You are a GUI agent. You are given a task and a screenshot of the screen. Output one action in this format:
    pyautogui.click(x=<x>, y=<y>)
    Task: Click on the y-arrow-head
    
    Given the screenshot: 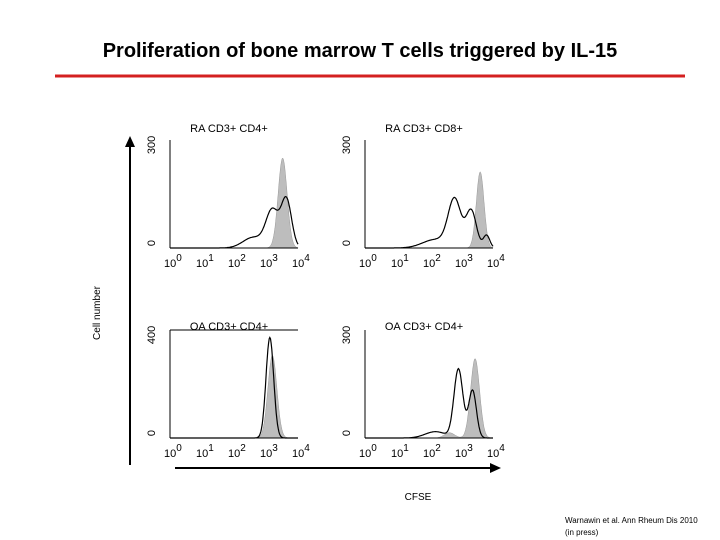 What is the action you would take?
    pyautogui.click(x=130, y=141)
    